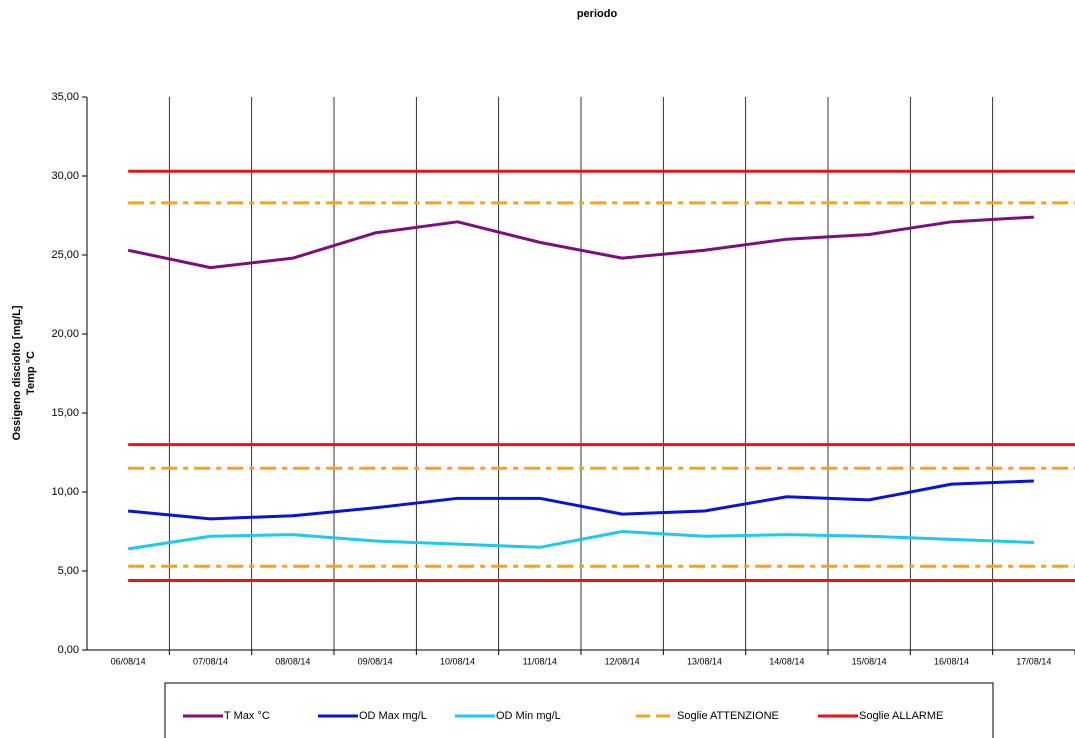 The image size is (1075, 738). Describe the element at coordinates (457, 661) in the screenshot. I see `x-tick-label: 10/08/14` at that location.